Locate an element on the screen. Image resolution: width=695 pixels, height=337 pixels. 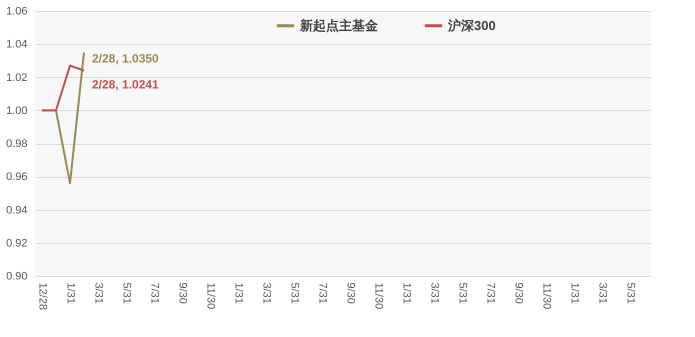
y-tick-label: 0.96 is located at coordinates (17, 177).